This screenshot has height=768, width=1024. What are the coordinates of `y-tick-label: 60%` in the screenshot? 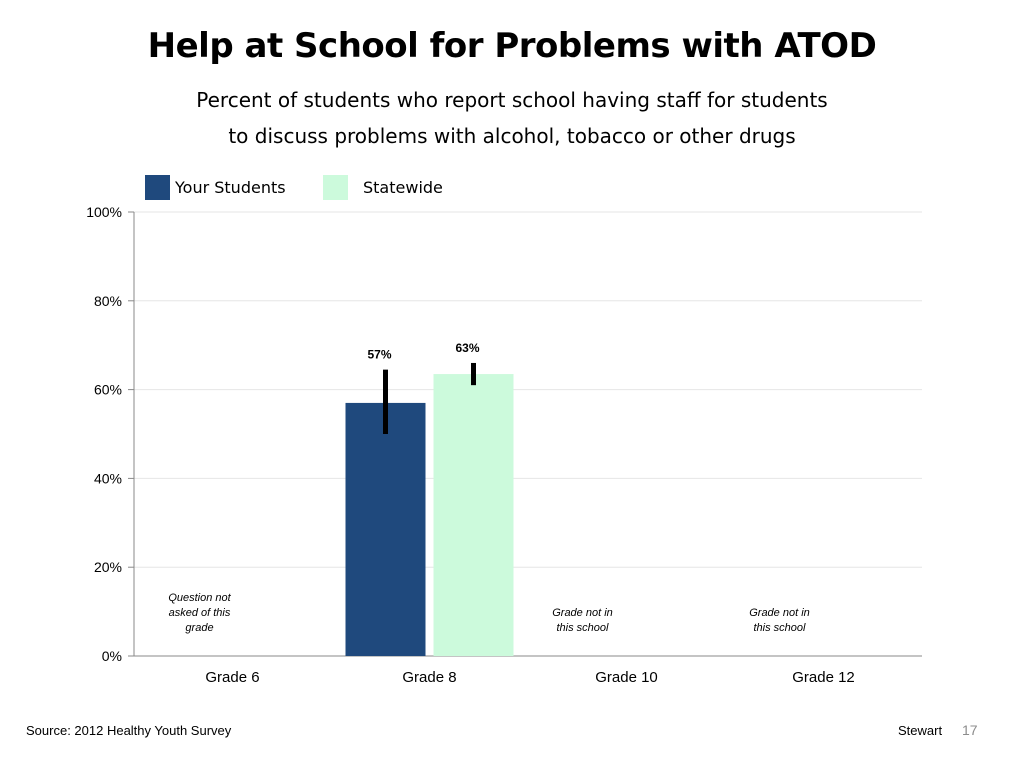 It's located at (108, 390).